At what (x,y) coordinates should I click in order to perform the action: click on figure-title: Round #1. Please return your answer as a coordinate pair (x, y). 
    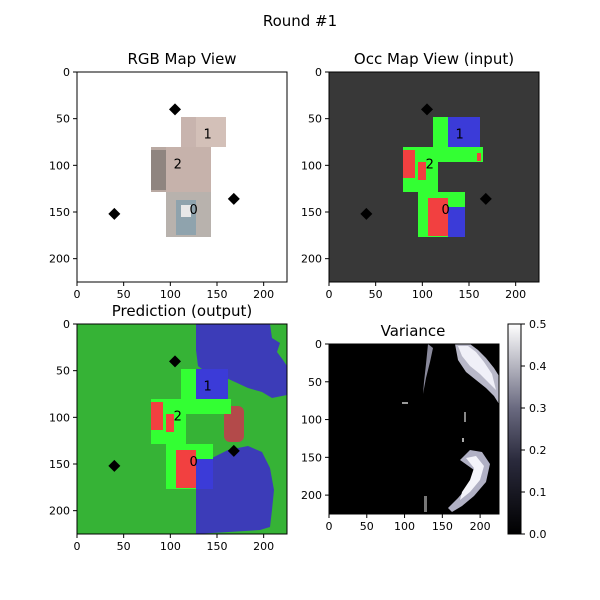
    Looking at the image, I should click on (300, 21).